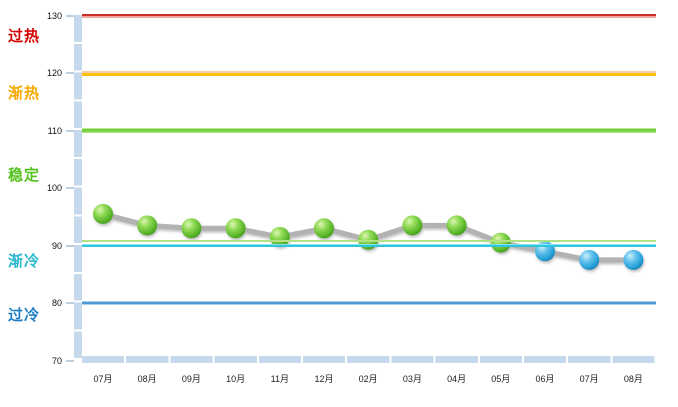 The width and height of the screenshot is (678, 407). What do you see at coordinates (235, 228) in the screenshot?
I see `data-point-10月` at bounding box center [235, 228].